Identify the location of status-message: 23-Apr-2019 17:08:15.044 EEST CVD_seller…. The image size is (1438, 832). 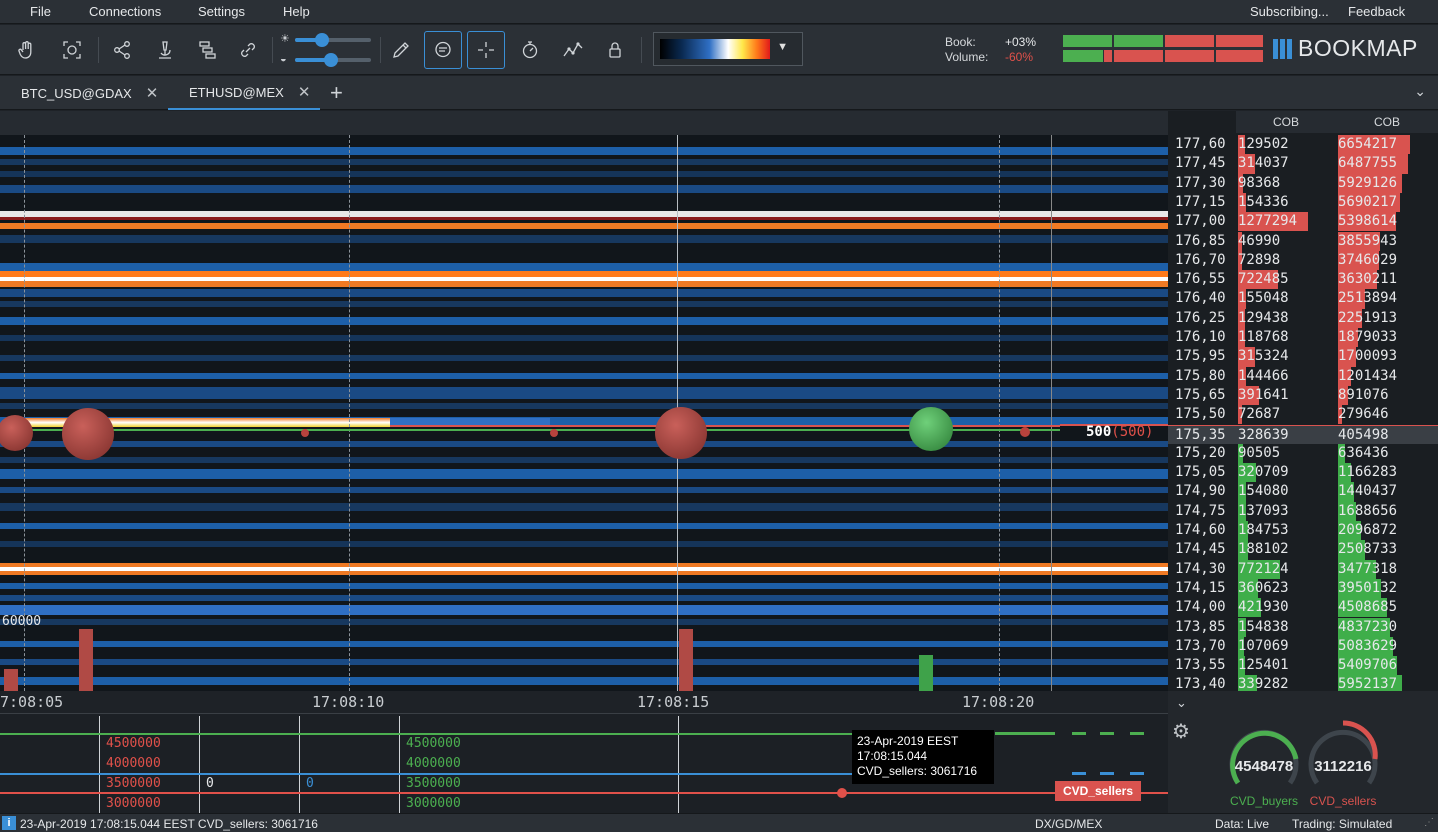
(169, 824).